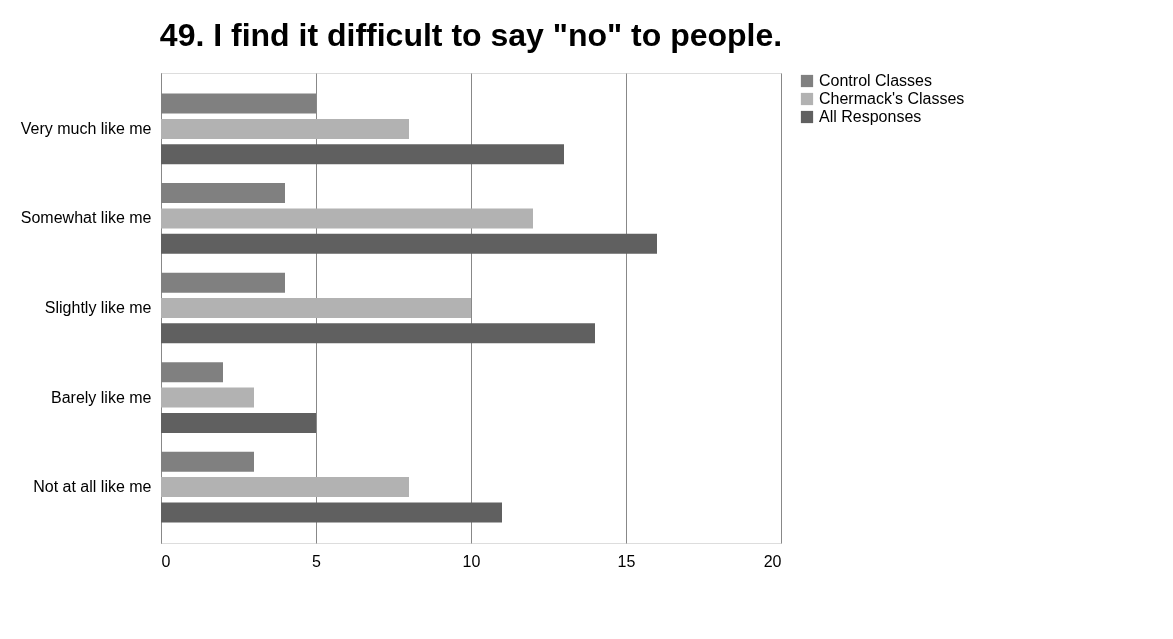 The width and height of the screenshot is (1173, 639). What do you see at coordinates (875, 80) in the screenshot?
I see `legend-label: Control Classes` at bounding box center [875, 80].